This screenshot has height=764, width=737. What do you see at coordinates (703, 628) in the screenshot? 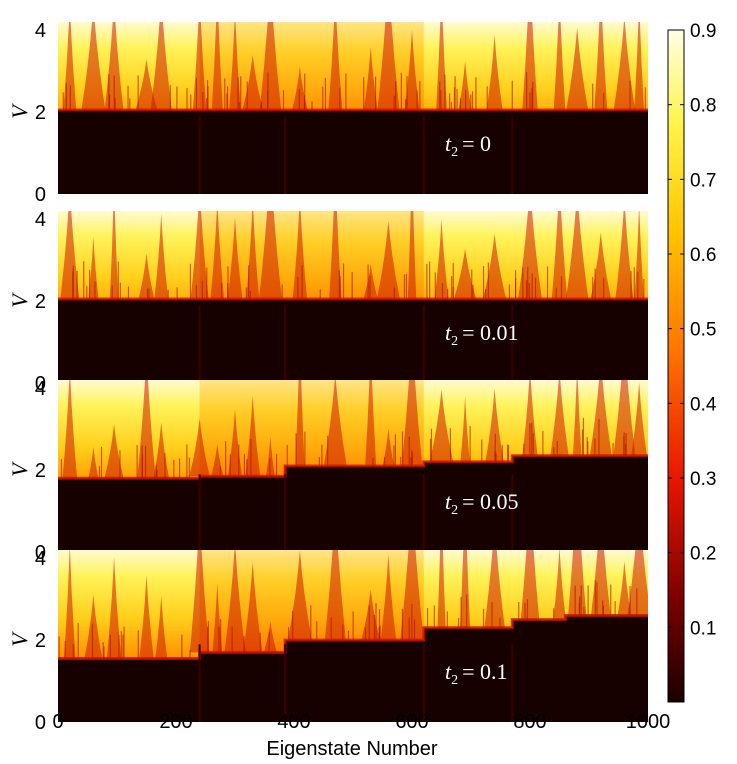
I see `colorbar-tick-label: 0.1` at bounding box center [703, 628].